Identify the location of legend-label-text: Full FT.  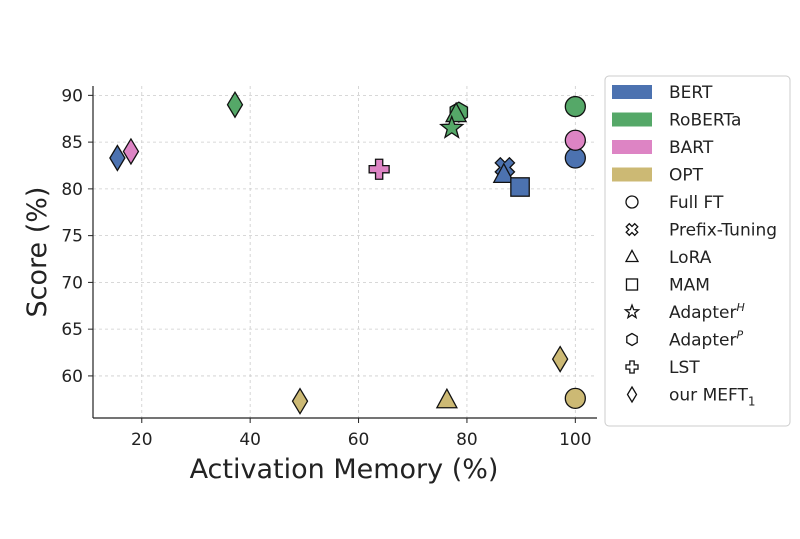
(696, 203).